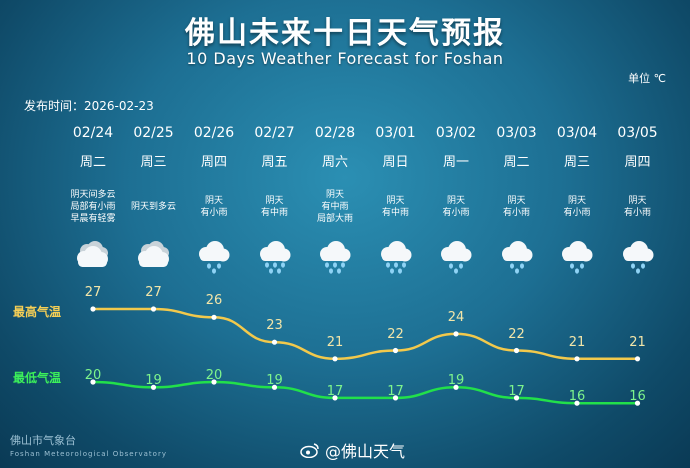 This screenshot has height=468, width=690. I want to click on day-date: 03/02, so click(456, 133).